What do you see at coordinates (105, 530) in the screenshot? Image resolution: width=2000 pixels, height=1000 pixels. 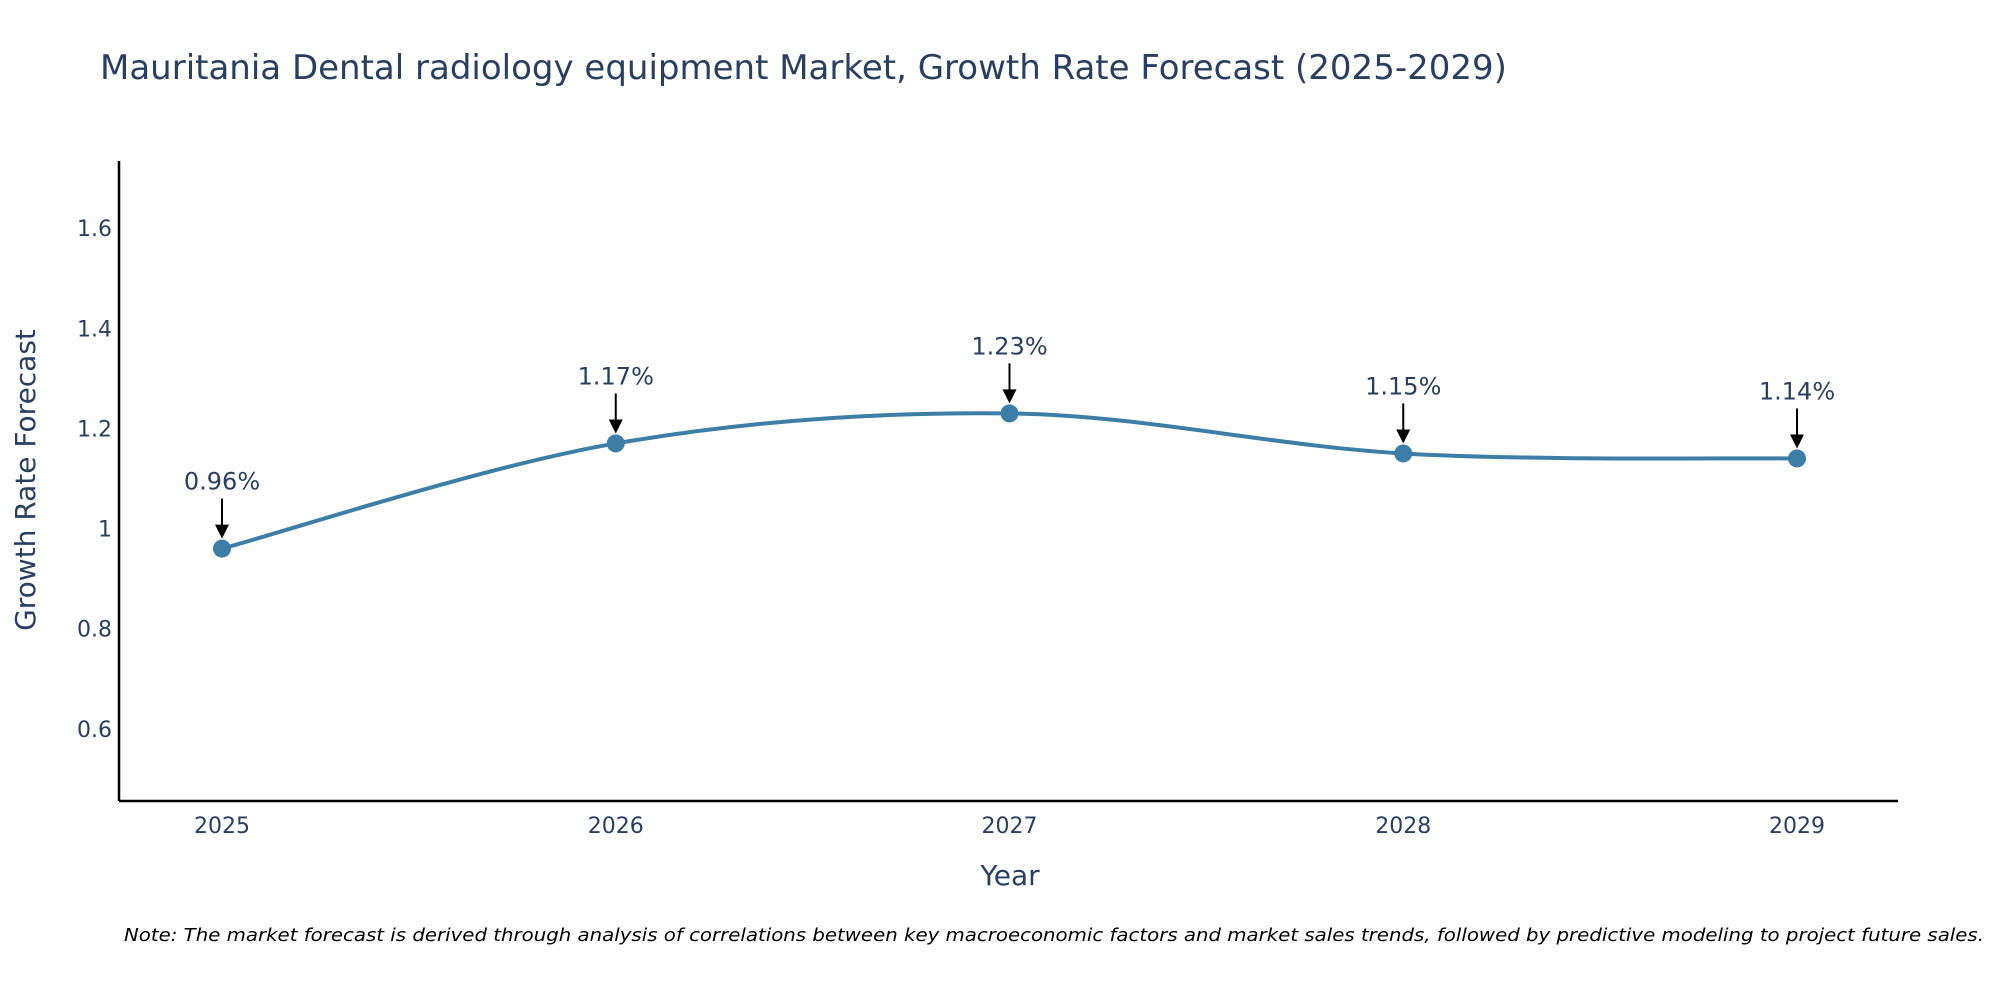 I see `y-tick-label: 1` at bounding box center [105, 530].